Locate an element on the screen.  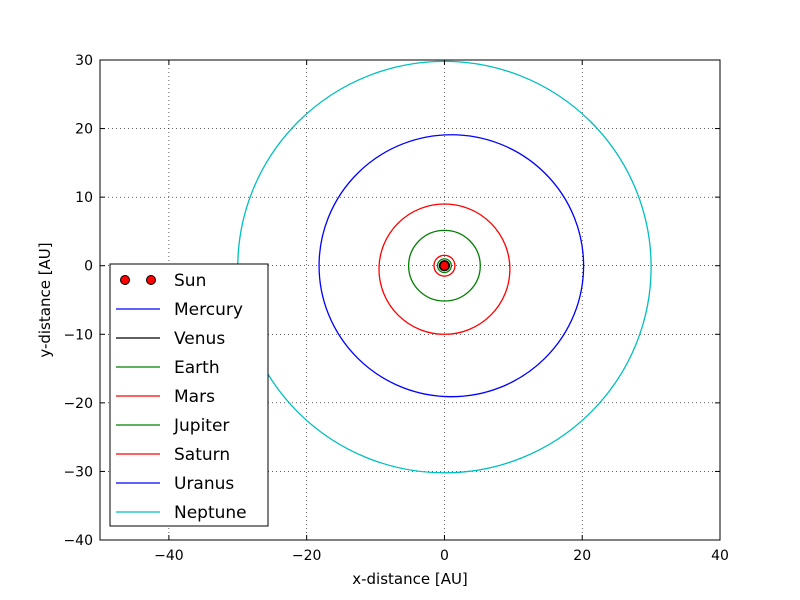
legend-label-mars: Mars is located at coordinates (194, 397).